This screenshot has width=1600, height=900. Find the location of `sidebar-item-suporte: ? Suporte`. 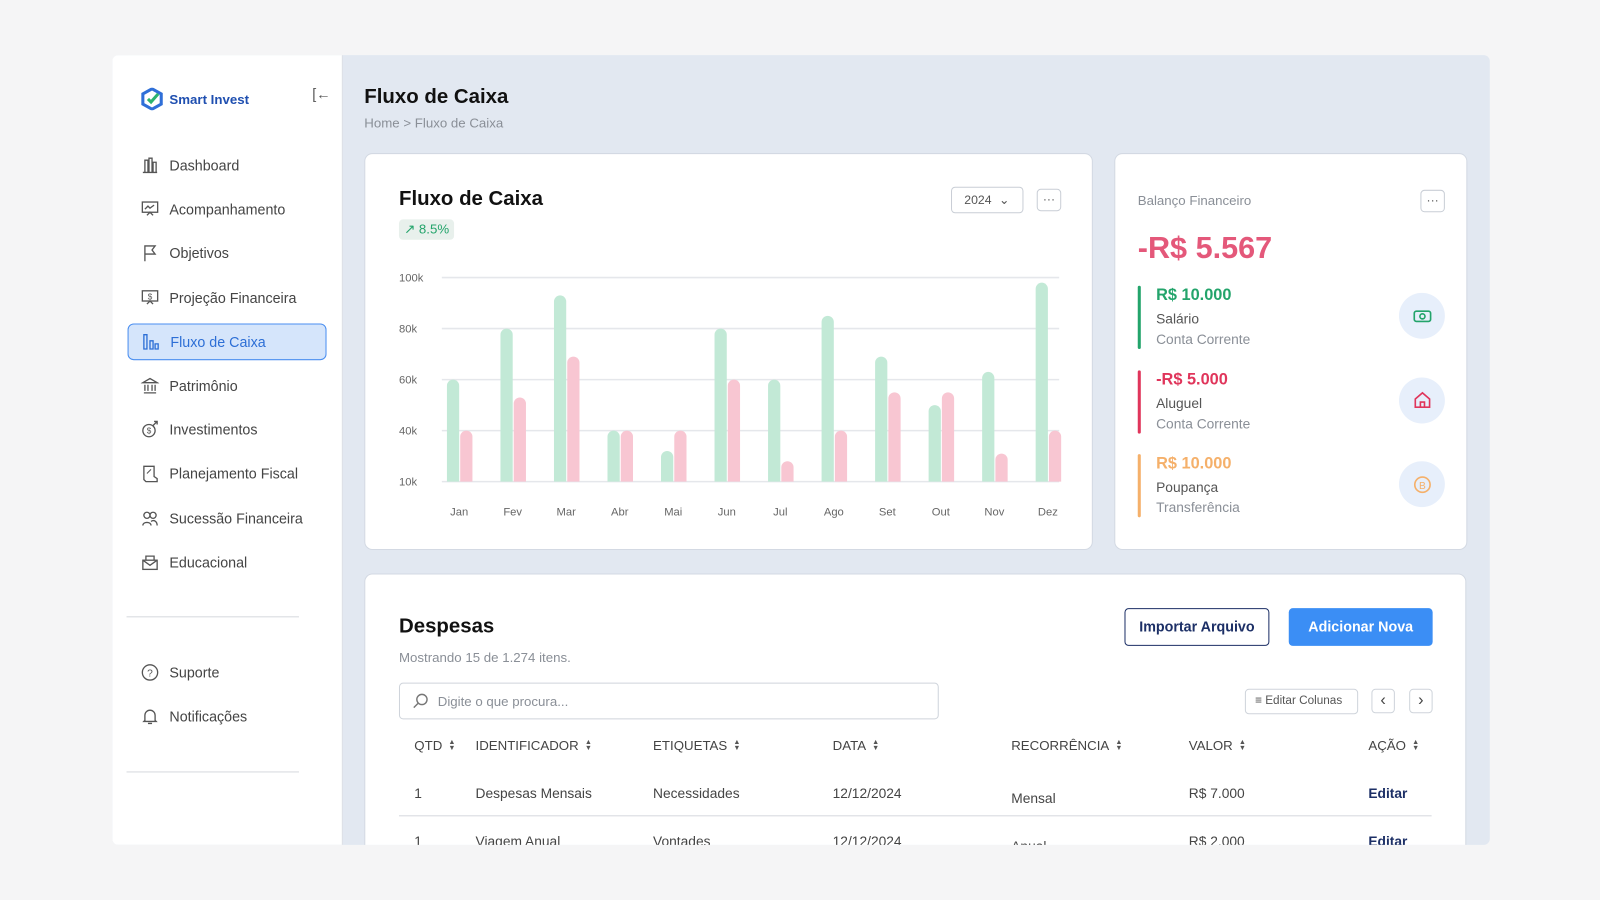

sidebar-item-suporte: ? Suporte is located at coordinates (227, 672).